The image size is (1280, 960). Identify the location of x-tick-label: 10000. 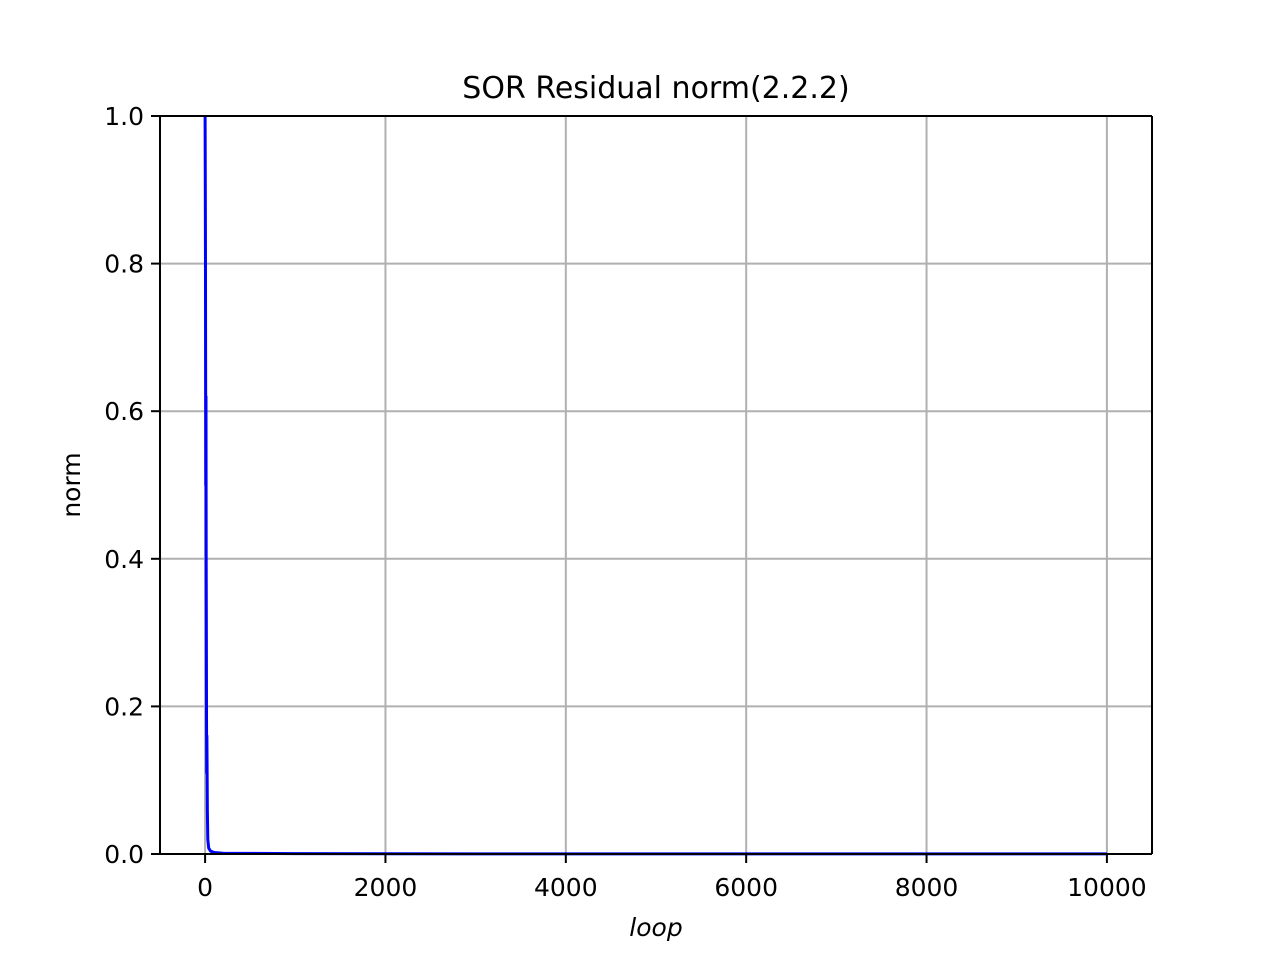
(1107, 887).